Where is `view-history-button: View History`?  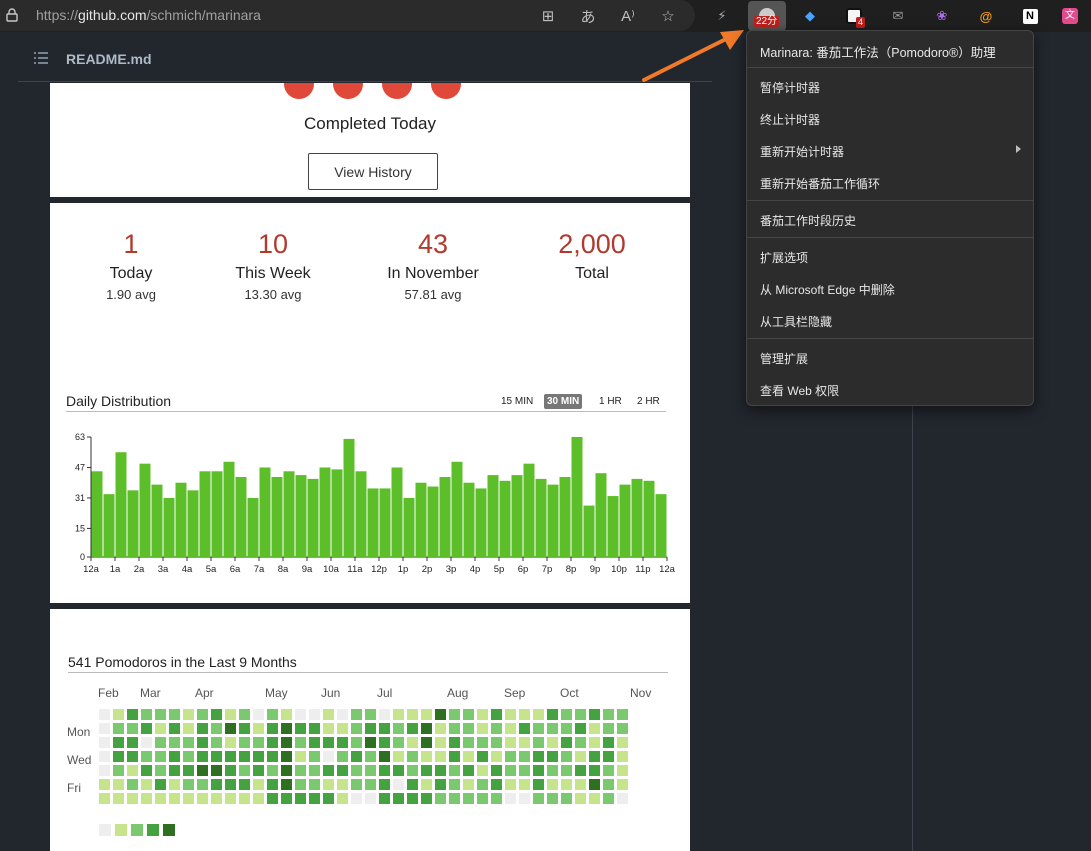 view-history-button: View History is located at coordinates (373, 171).